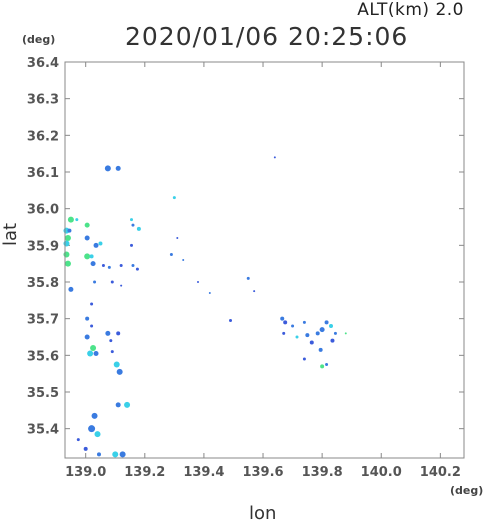 The height and width of the screenshot is (524, 490). Describe the element at coordinates (43, 283) in the screenshot. I see `y-tick-label: 35.8` at that location.